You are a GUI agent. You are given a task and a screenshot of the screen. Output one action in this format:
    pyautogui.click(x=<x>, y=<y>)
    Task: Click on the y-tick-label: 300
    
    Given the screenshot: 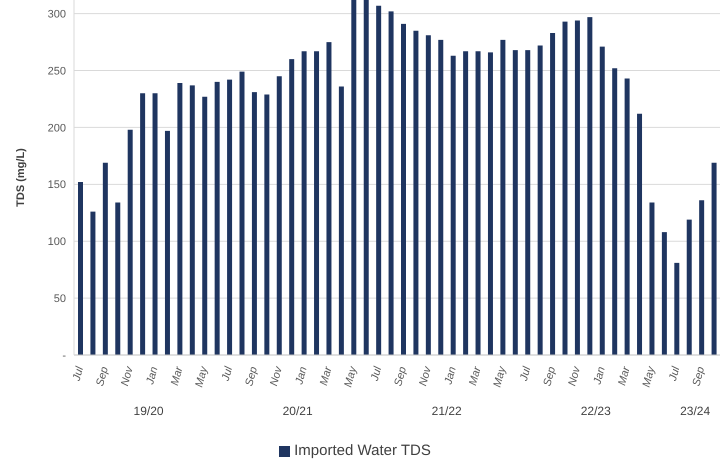 What is the action you would take?
    pyautogui.click(x=57, y=14)
    